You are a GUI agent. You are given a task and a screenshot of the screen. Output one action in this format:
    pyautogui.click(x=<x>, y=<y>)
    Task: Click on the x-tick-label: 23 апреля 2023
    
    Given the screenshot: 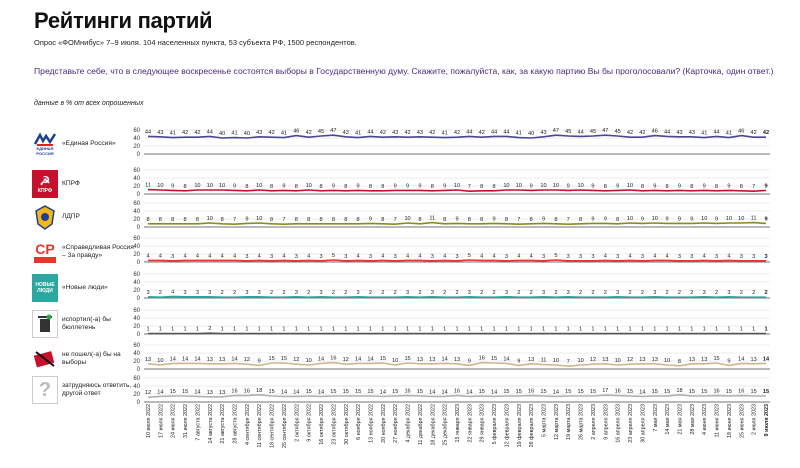 What is the action you would take?
    pyautogui.click(x=631, y=423)
    